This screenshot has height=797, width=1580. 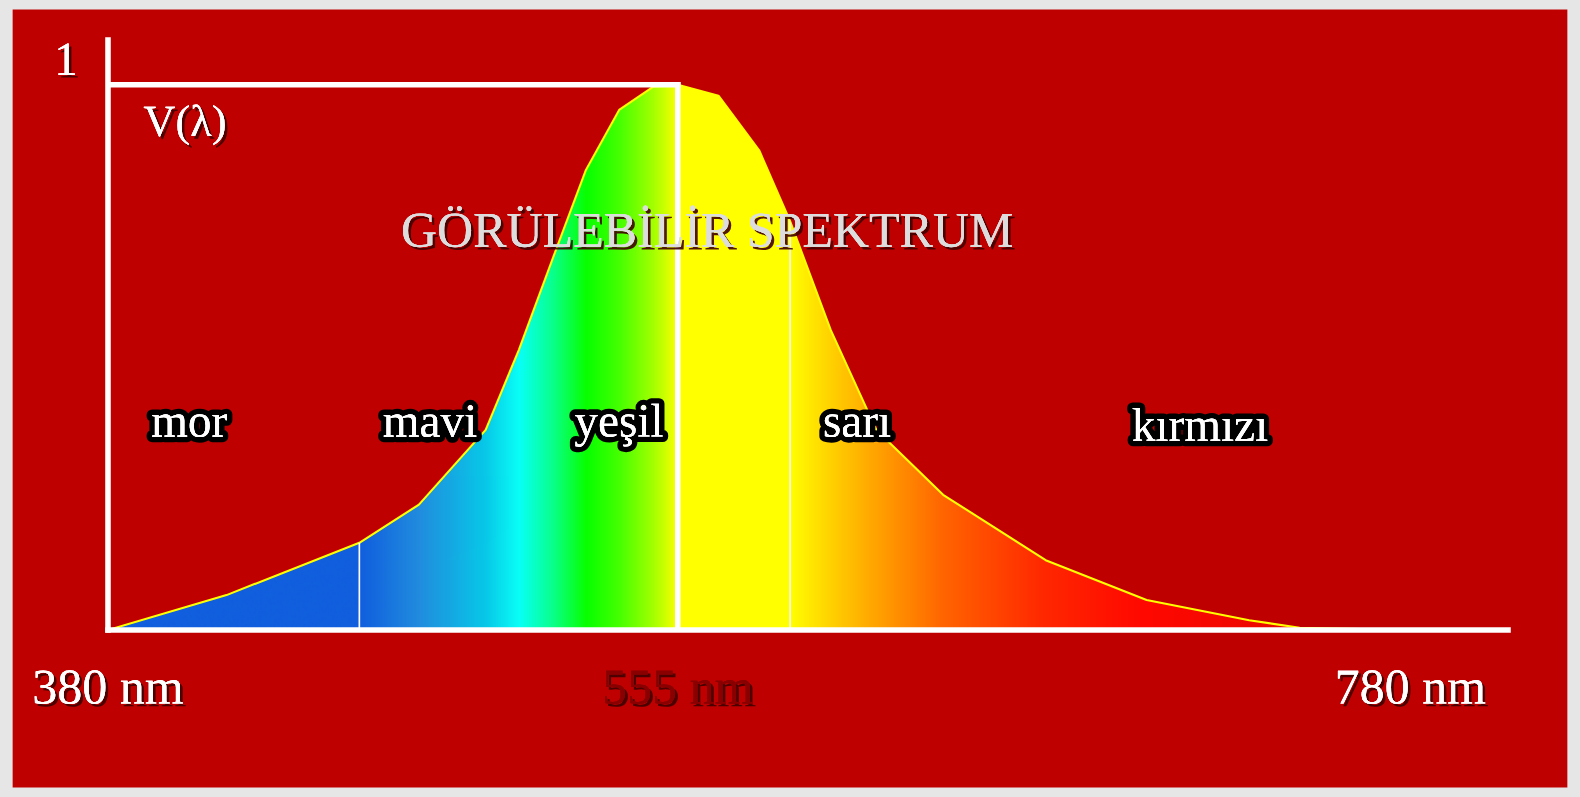 What do you see at coordinates (110, 688) in the screenshot?
I see `x-tick-label: 380 nm` at bounding box center [110, 688].